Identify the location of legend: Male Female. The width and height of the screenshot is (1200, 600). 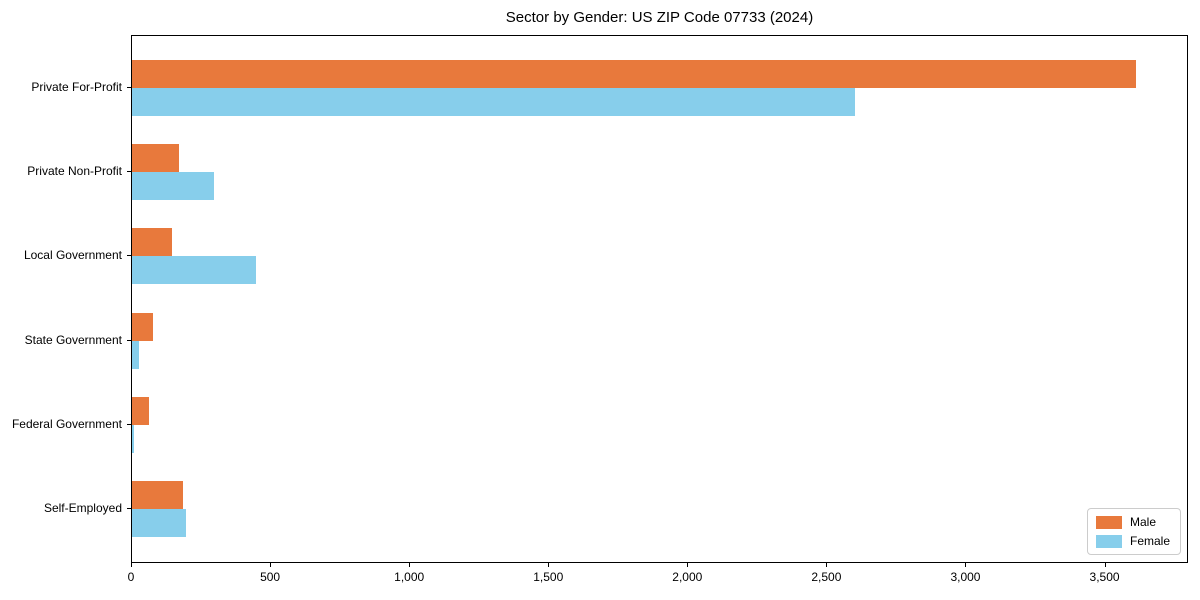
(1133, 531).